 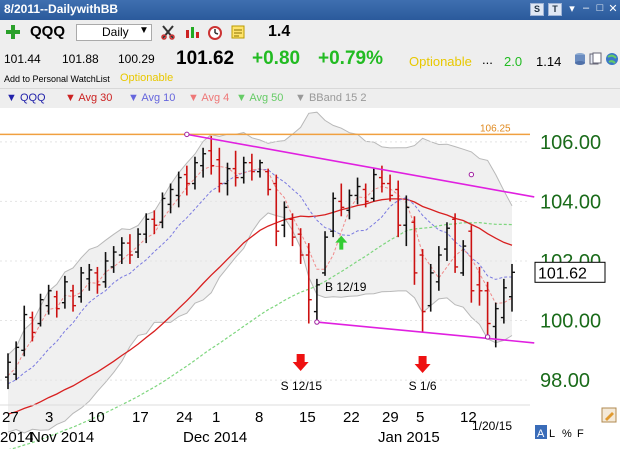 What do you see at coordinates (580, 434) in the screenshot?
I see `footer-button-f: F` at bounding box center [580, 434].